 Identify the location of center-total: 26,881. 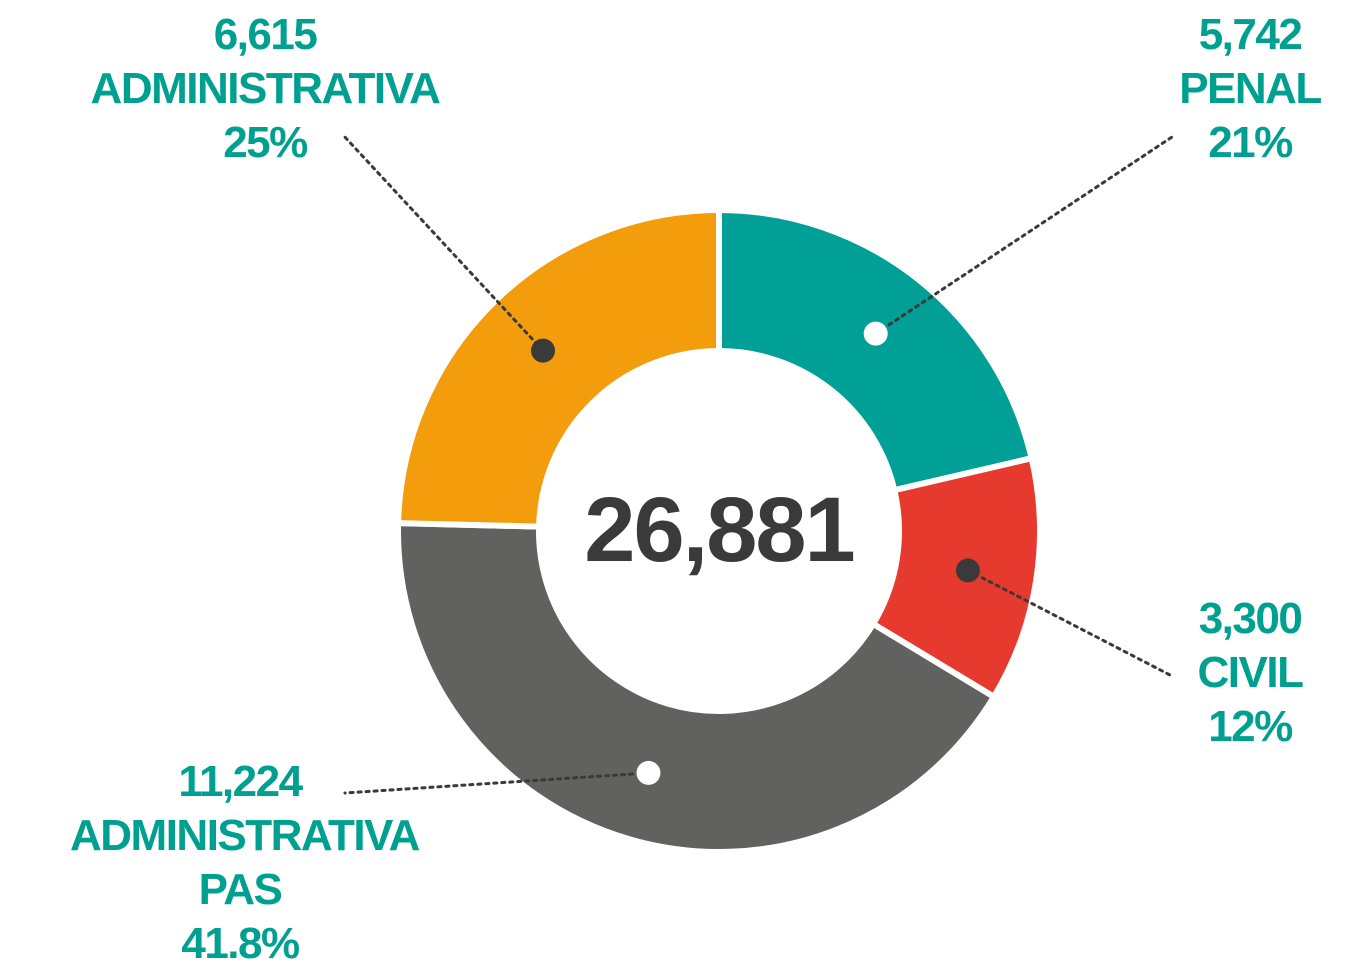
(719, 530).